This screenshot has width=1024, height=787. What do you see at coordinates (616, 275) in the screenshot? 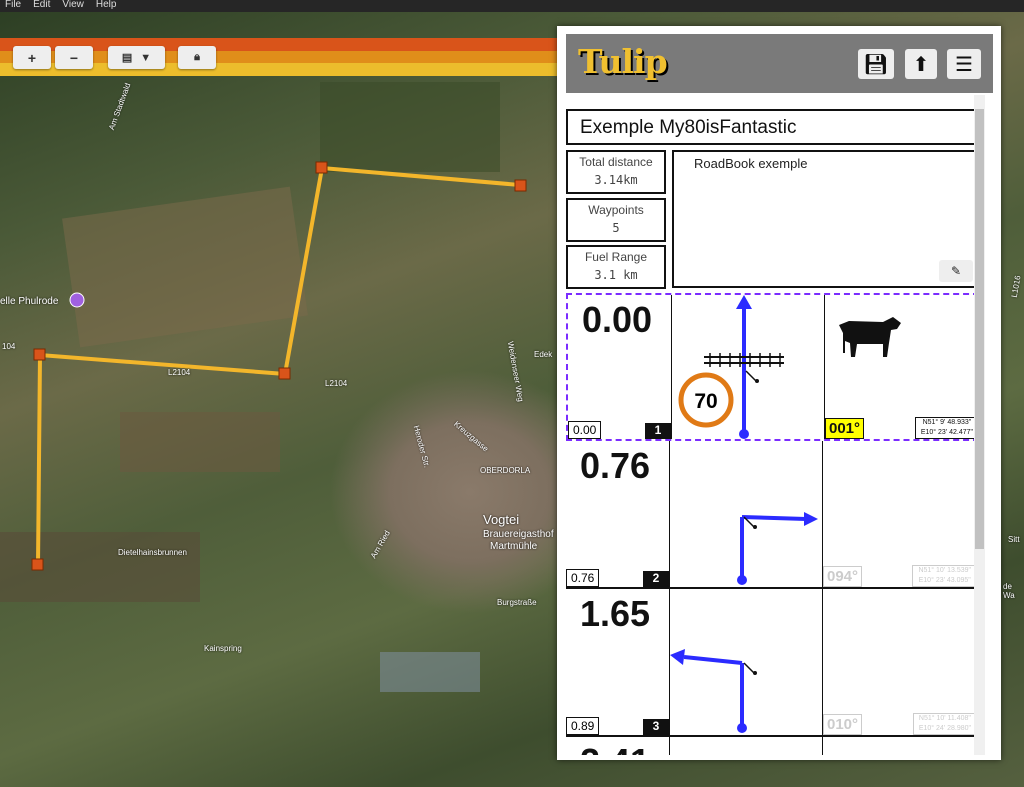
I see `stat-value: 3.1 km` at bounding box center [616, 275].